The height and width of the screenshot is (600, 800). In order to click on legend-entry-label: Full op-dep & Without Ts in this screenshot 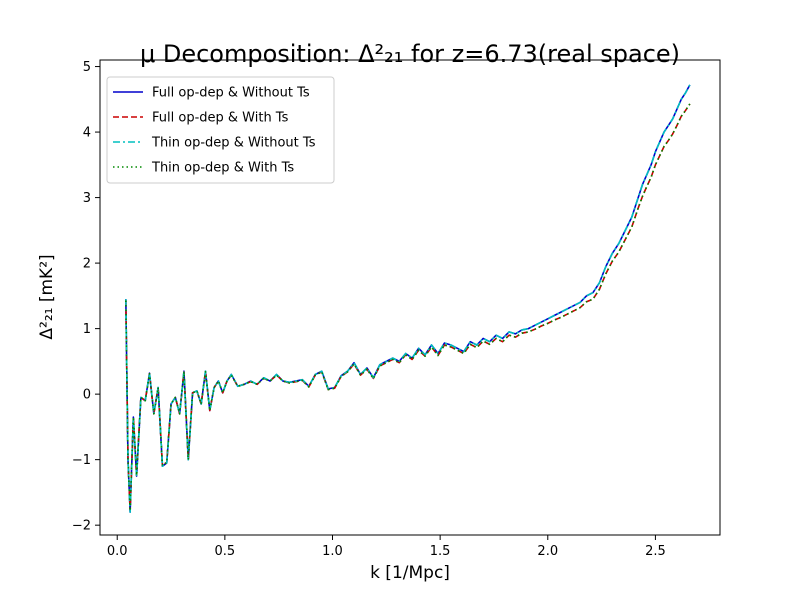, I will do `click(231, 93)`.